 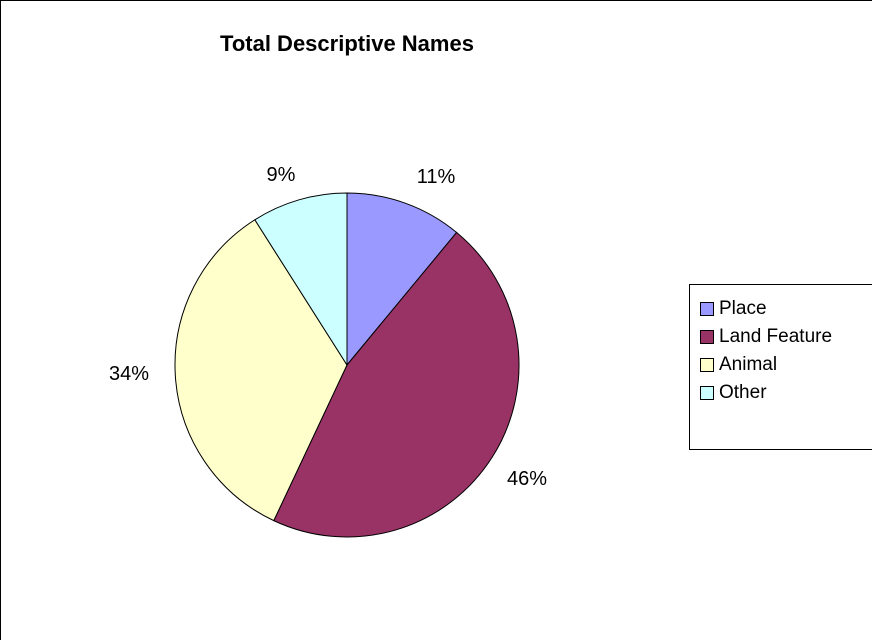 I want to click on pie-slice-other, so click(x=301, y=279).